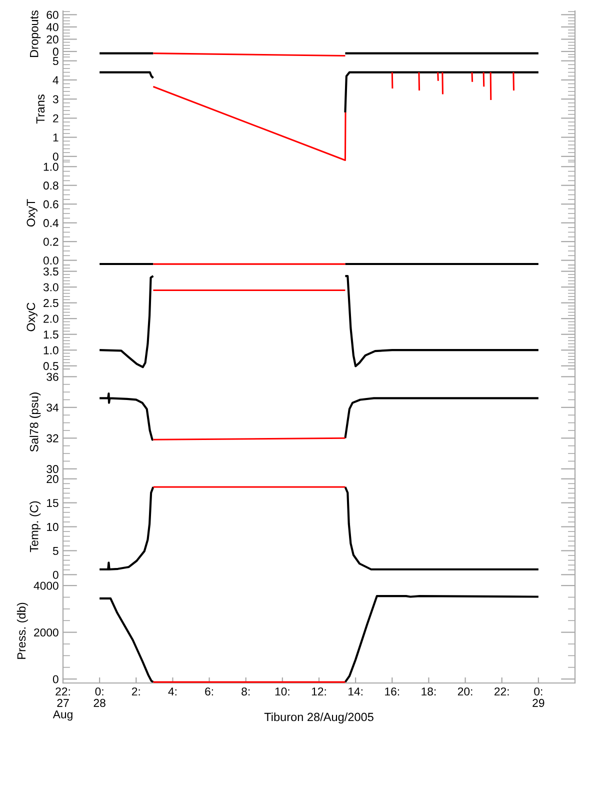 This screenshot has height=785, width=612. What do you see at coordinates (46, 586) in the screenshot?
I see `y-tick-label: 4000` at bounding box center [46, 586].